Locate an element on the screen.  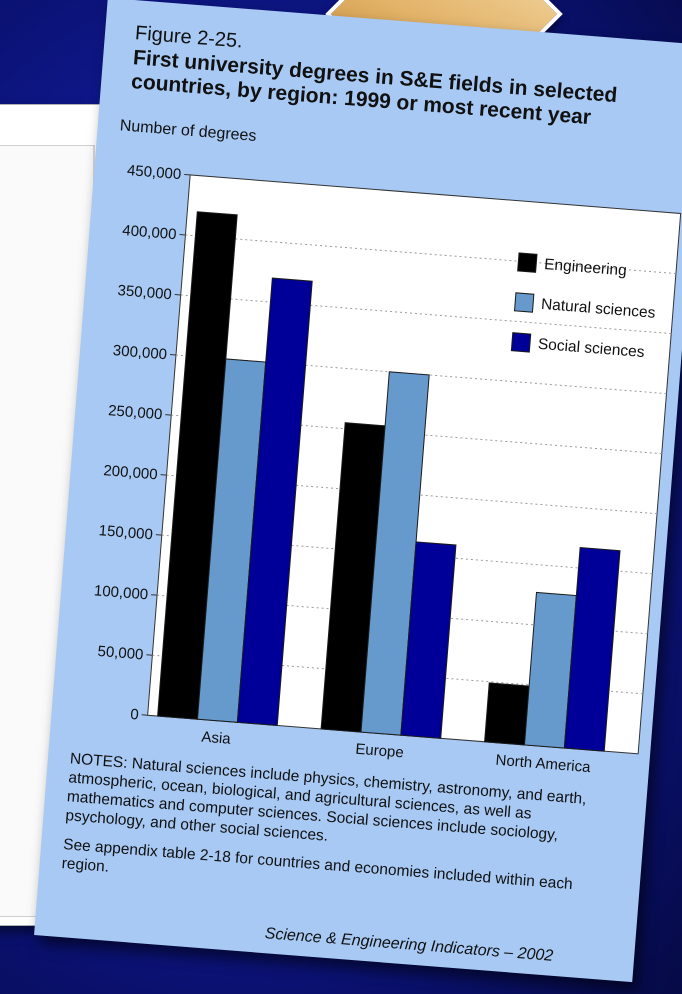
y-tick-label: 400,000 is located at coordinates (149, 232).